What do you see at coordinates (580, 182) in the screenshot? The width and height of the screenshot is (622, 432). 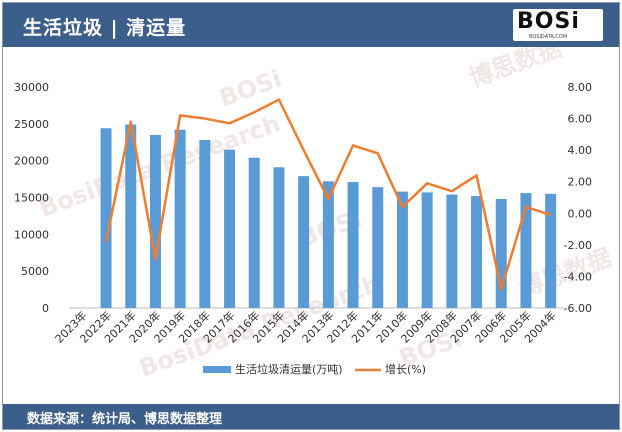 I see `y-right-tick-label: 2.00` at bounding box center [580, 182].